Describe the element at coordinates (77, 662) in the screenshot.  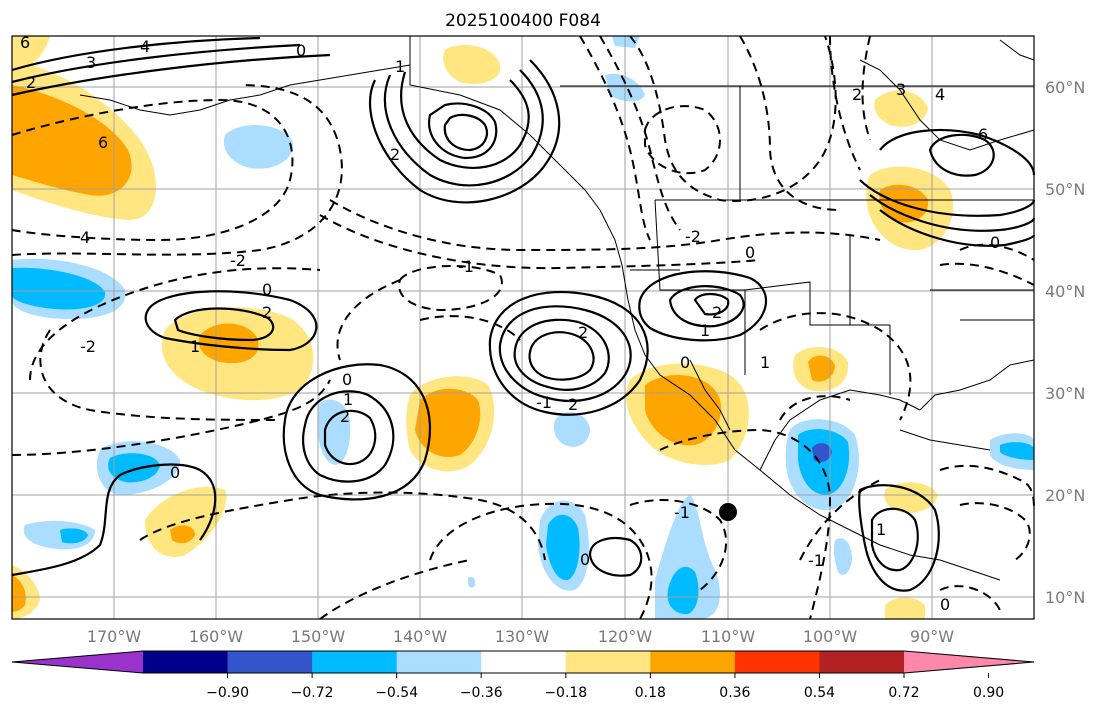
I see `colorbar-extend-low` at that location.